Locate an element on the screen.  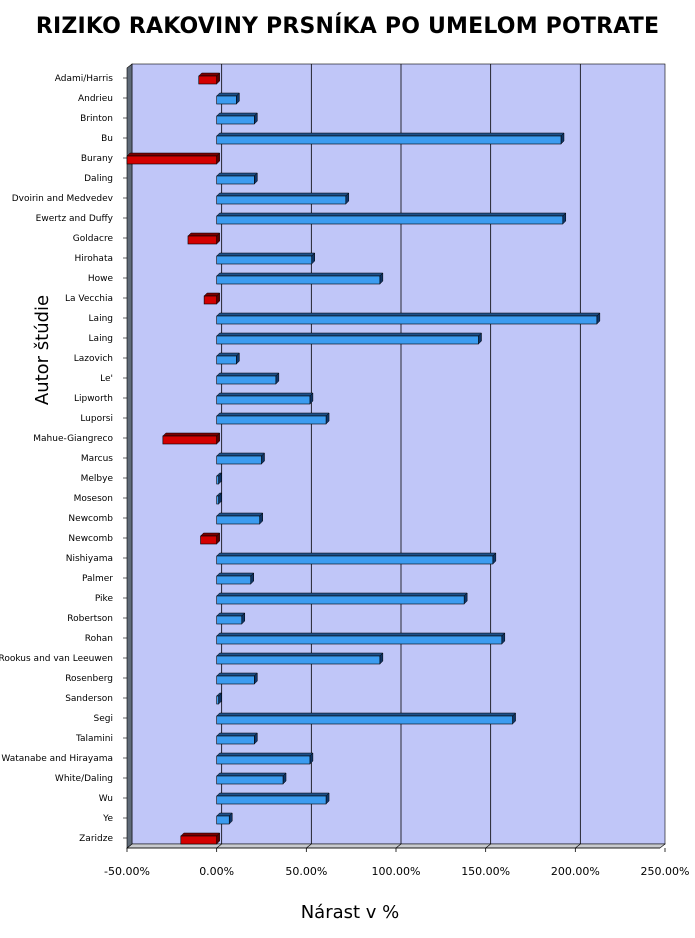
y-tick-label: Ye is located at coordinates (107, 819).